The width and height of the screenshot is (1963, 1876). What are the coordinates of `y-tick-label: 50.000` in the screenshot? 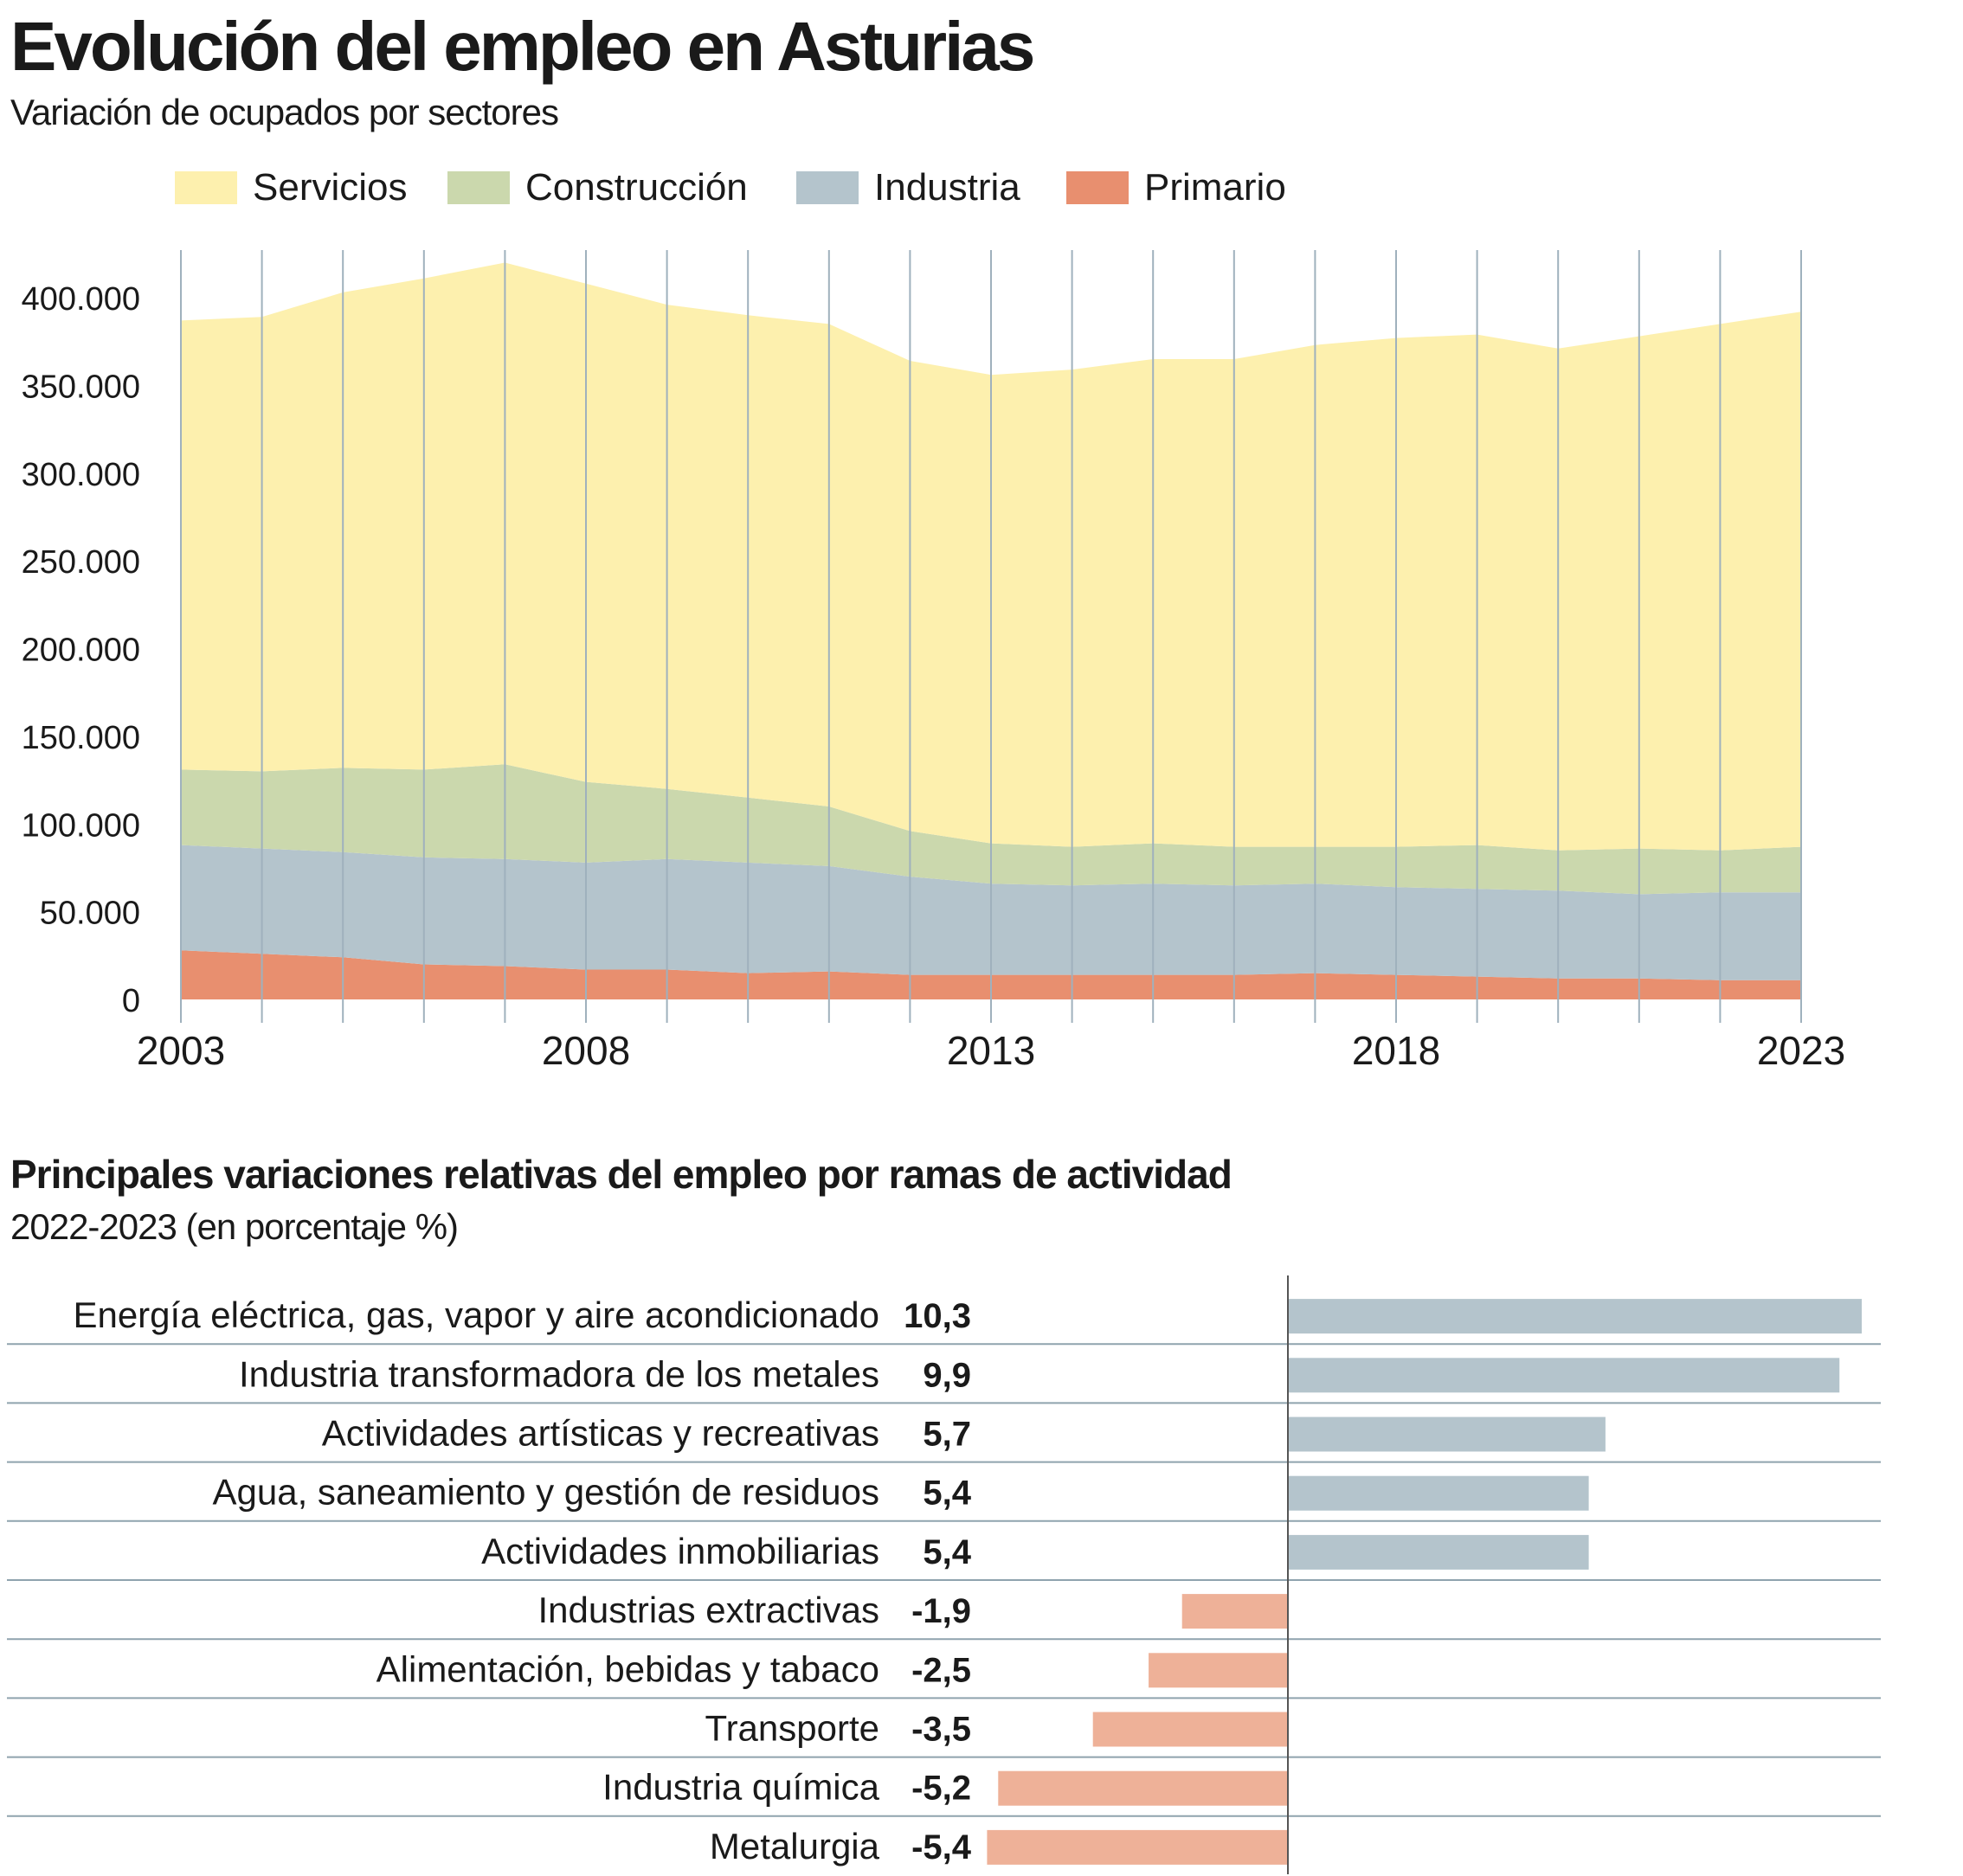 It's located at (90, 914).